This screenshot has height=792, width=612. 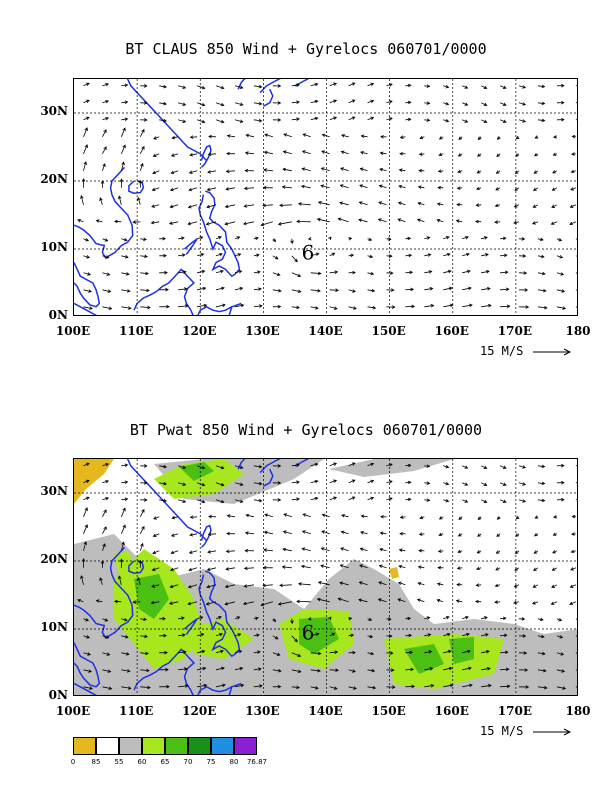 What do you see at coordinates (306, 49) in the screenshot?
I see `panel1-title: BT CLAUS 850 Wind + Gyrelocs 060701/0000` at bounding box center [306, 49].